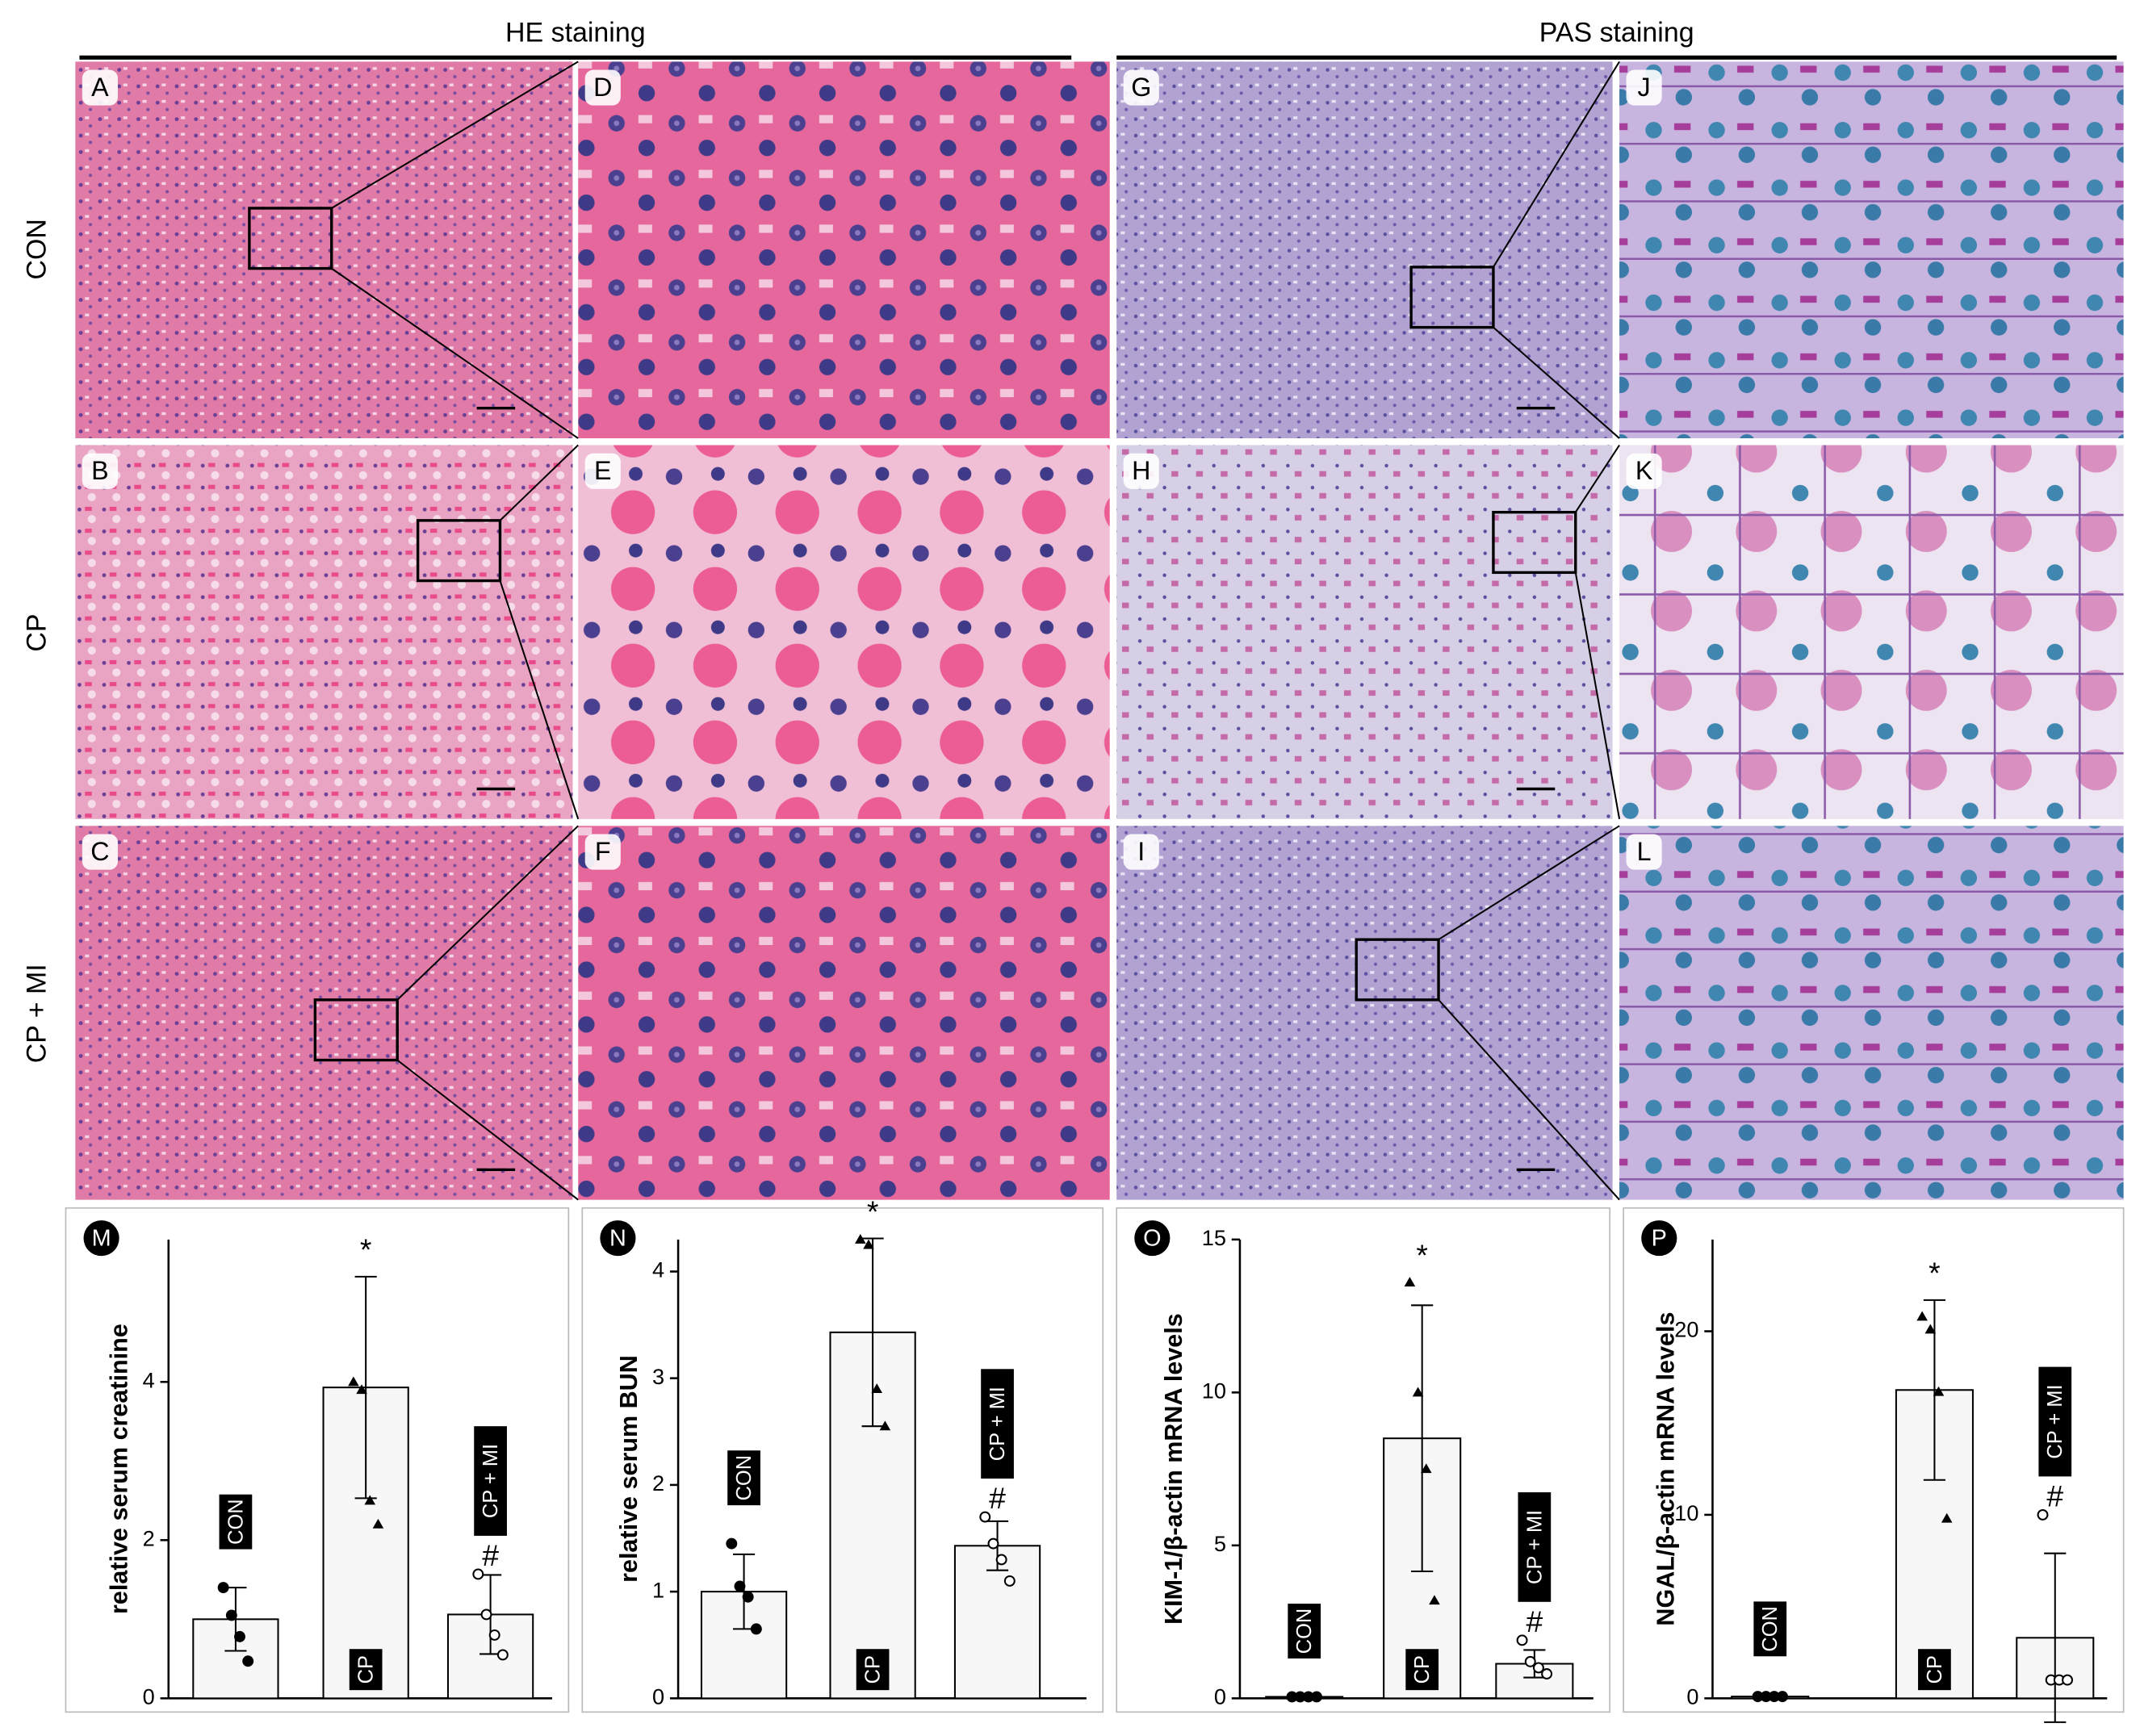  What do you see at coordinates (1152, 1238) in the screenshot?
I see `chart-letter: O` at bounding box center [1152, 1238].